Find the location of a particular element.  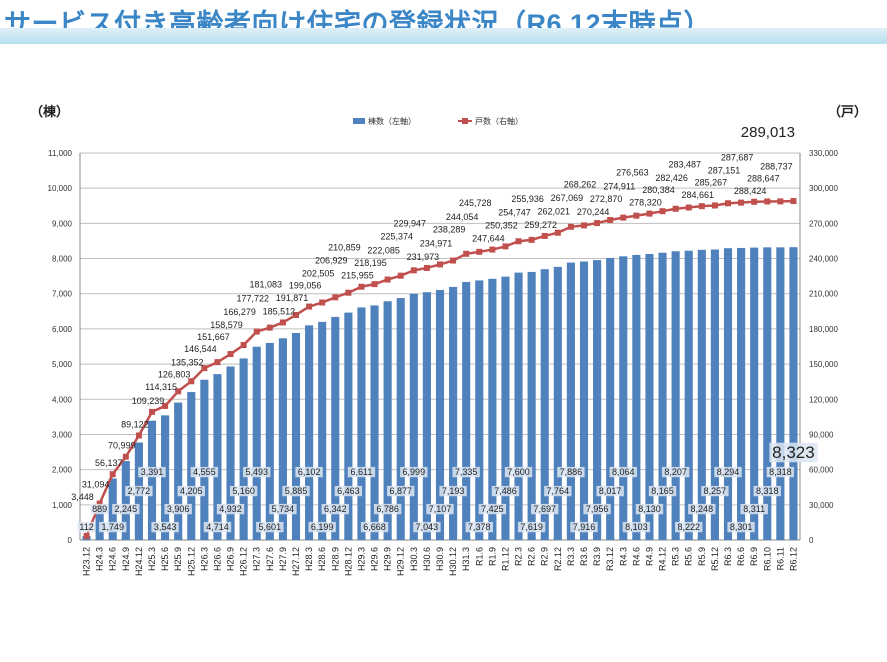

bar-data-label: 8,257 is located at coordinates (715, 491).